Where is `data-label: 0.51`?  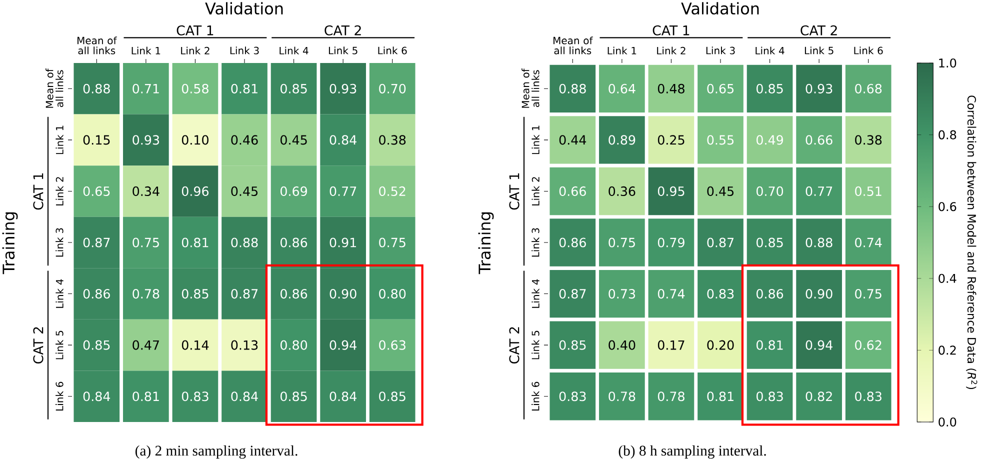
data-label: 0.51 is located at coordinates (868, 191).